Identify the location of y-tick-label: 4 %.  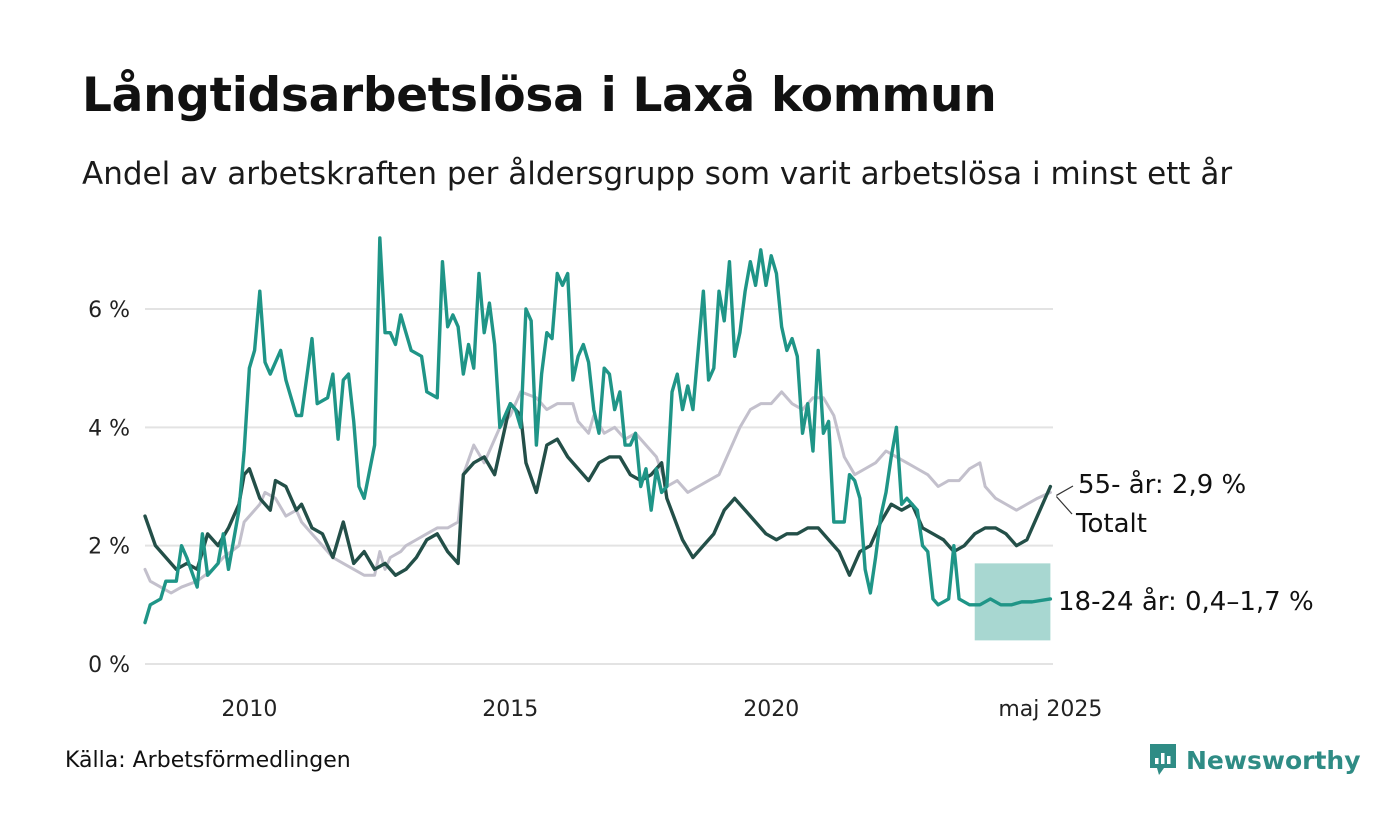
(109, 428).